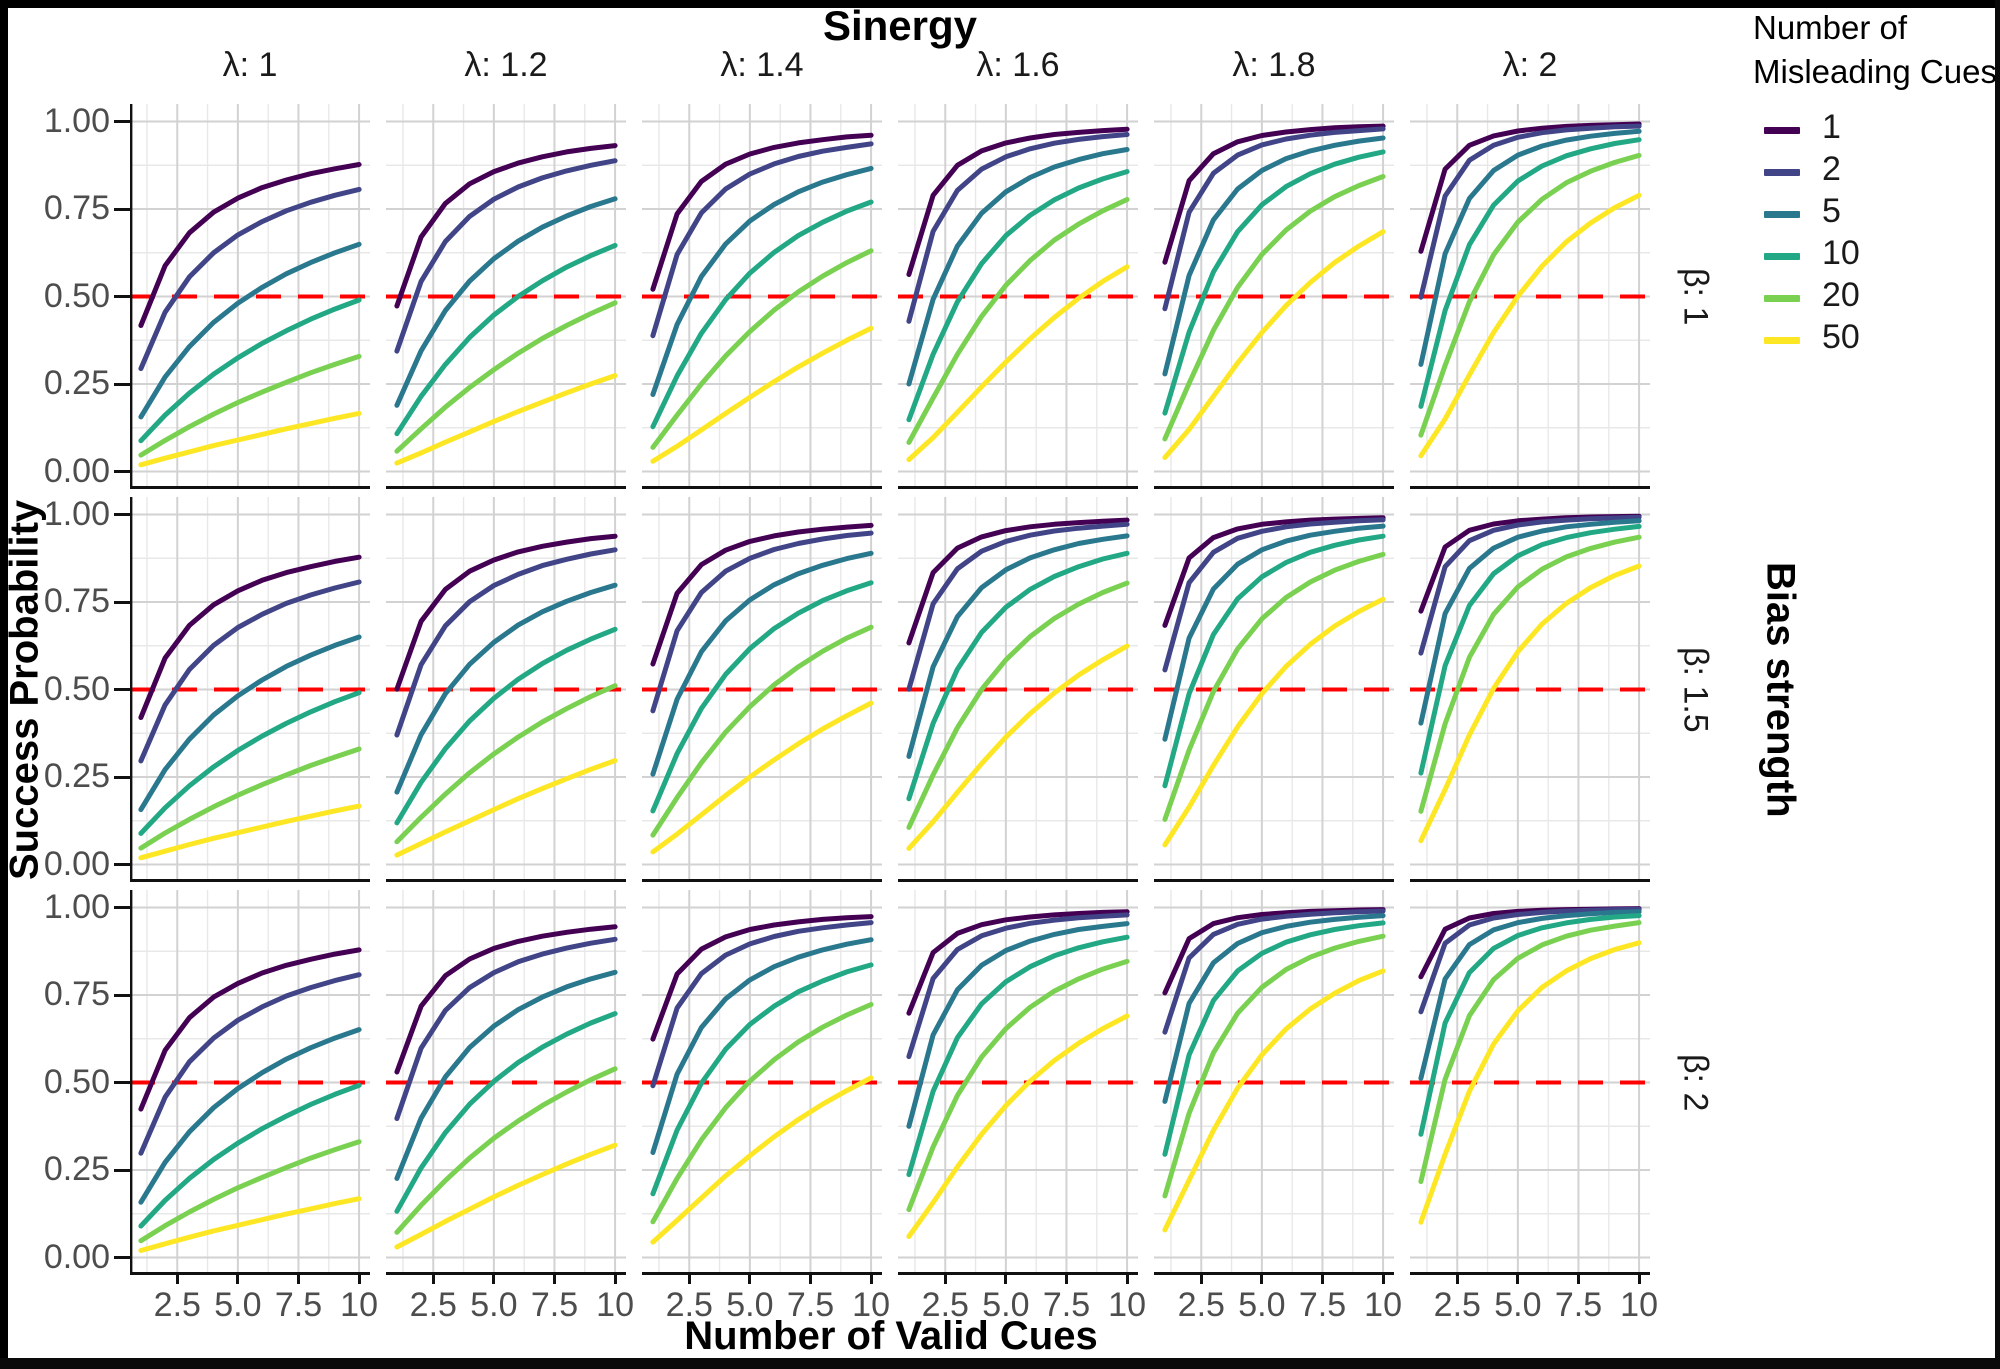  What do you see at coordinates (1875, 71) in the screenshot?
I see `legend-title-line-2: Misleading Cues` at bounding box center [1875, 71].